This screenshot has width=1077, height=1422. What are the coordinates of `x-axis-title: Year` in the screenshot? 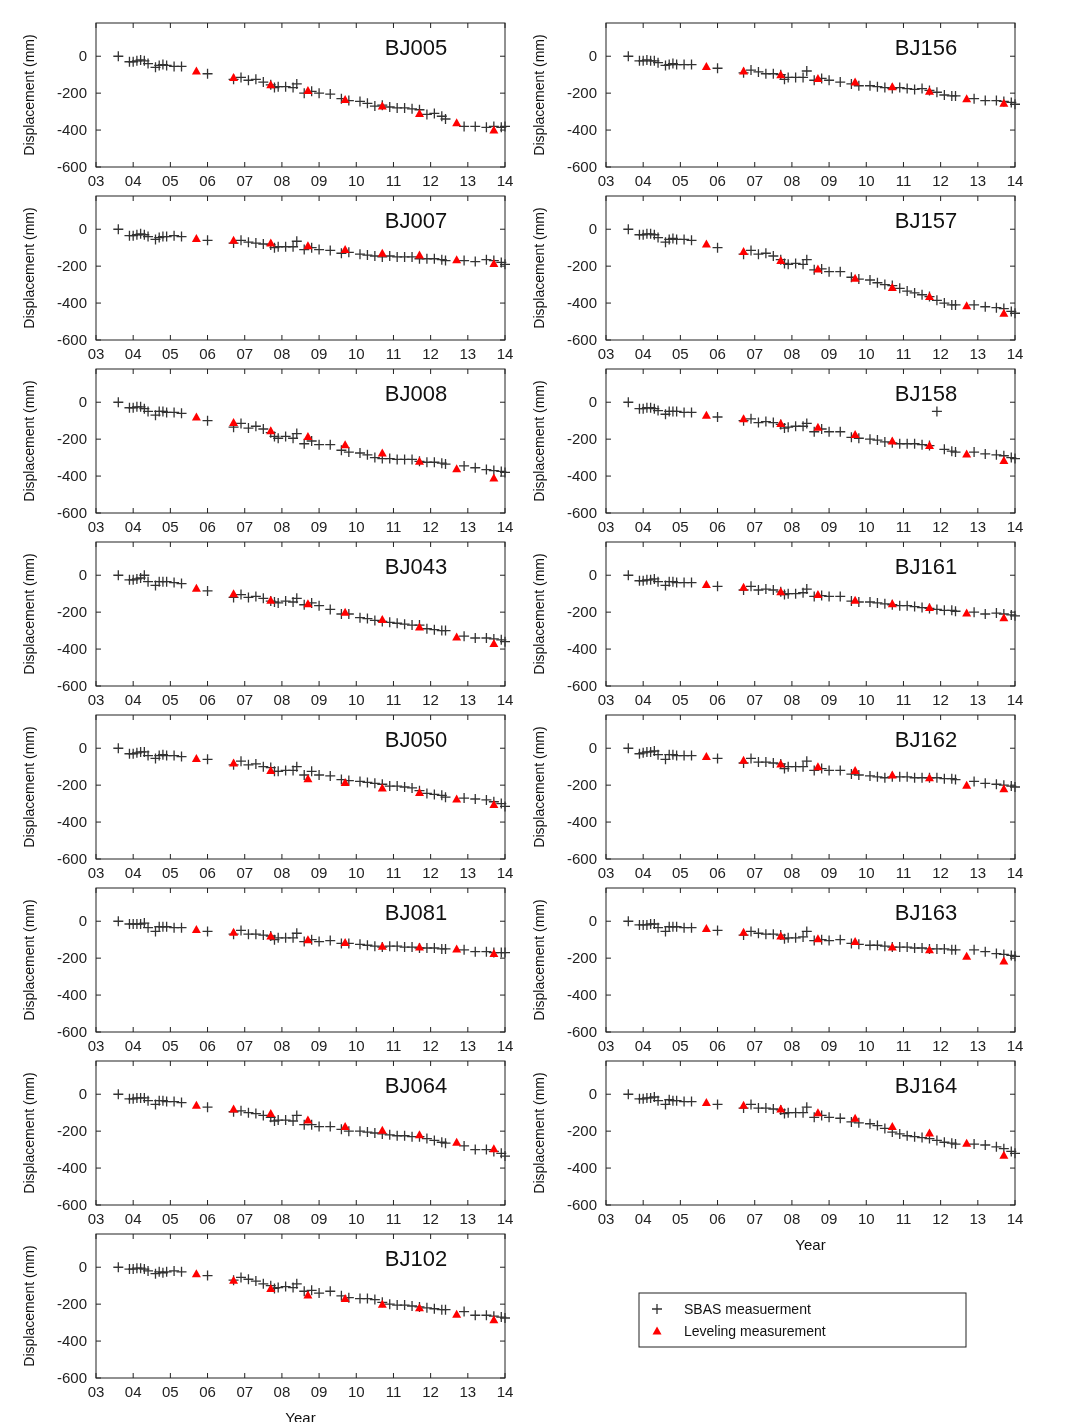 It's located at (810, 1244).